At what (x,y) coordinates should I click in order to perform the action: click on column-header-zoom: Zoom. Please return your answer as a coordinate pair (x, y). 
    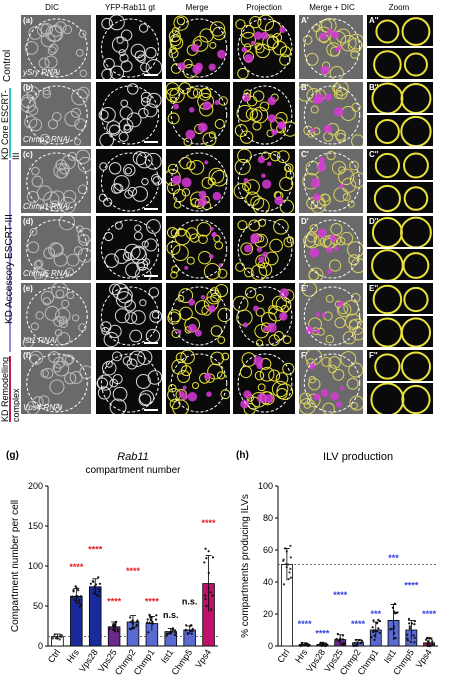
    Looking at the image, I should click on (399, 7).